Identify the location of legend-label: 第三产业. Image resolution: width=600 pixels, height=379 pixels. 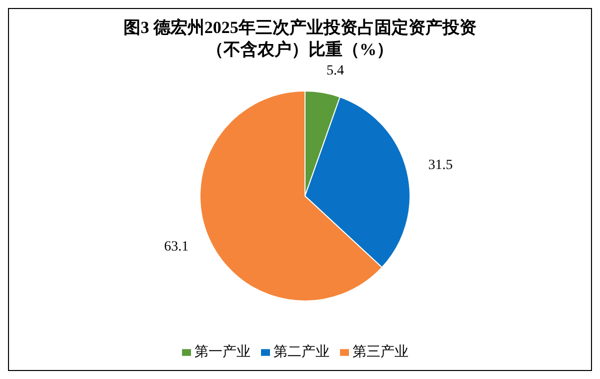
(380, 352).